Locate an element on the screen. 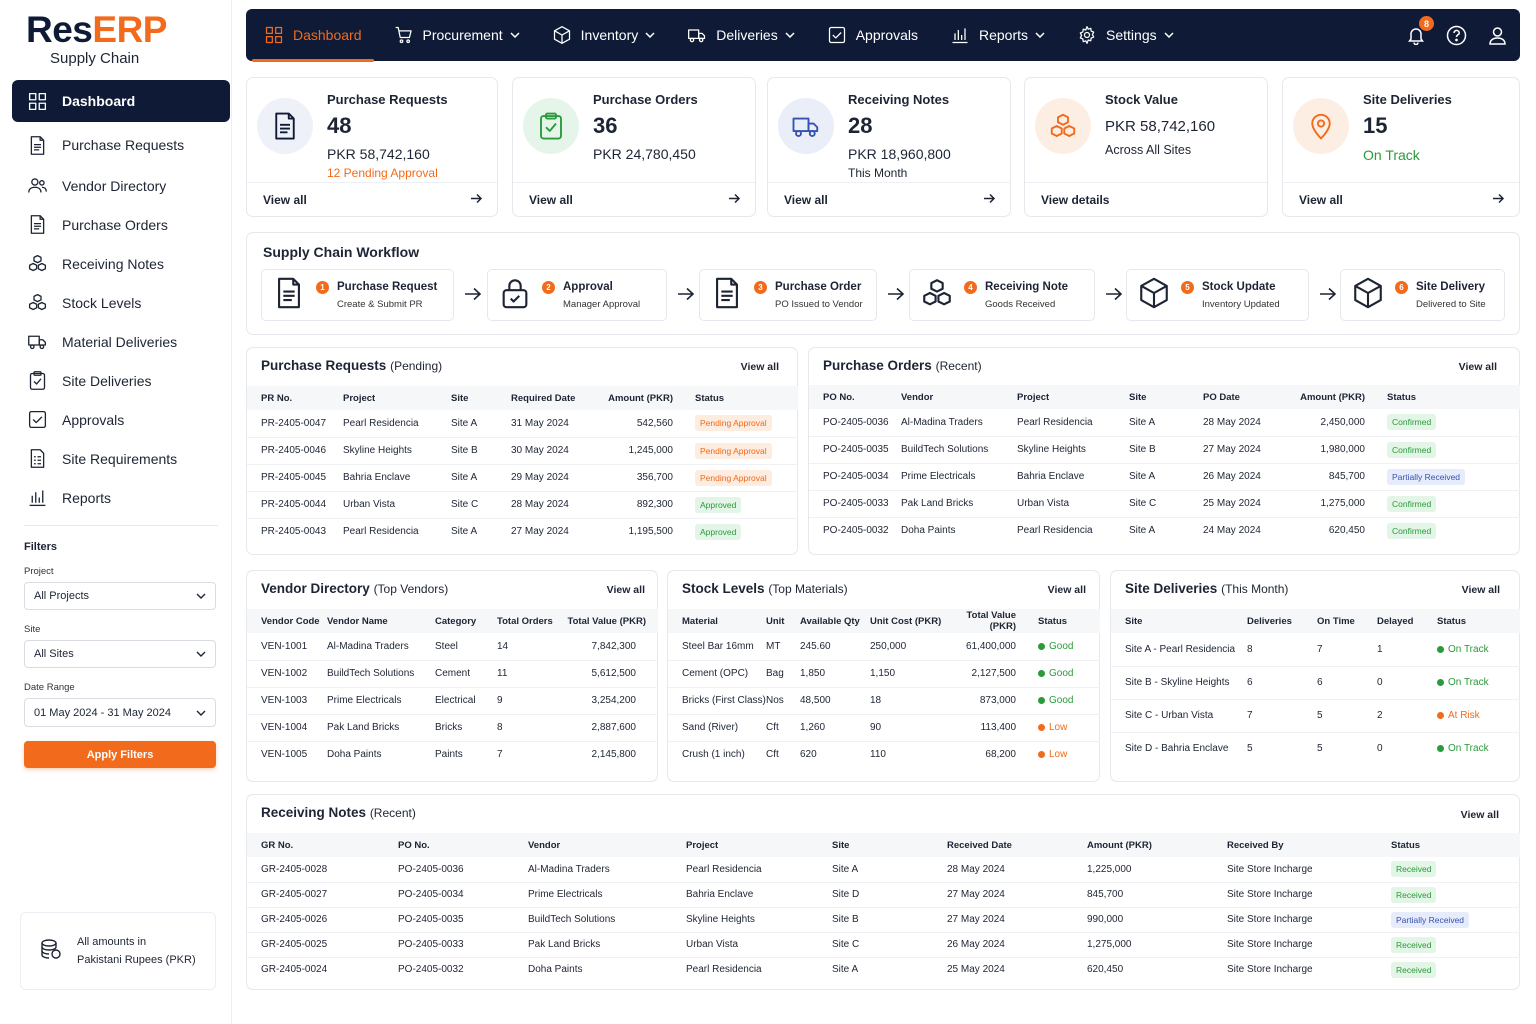 Image resolution: width=1536 pixels, height=1024 pixels. table-row: Site C - Urban Vista 7 5 2 At Risk is located at coordinates (1315, 716).